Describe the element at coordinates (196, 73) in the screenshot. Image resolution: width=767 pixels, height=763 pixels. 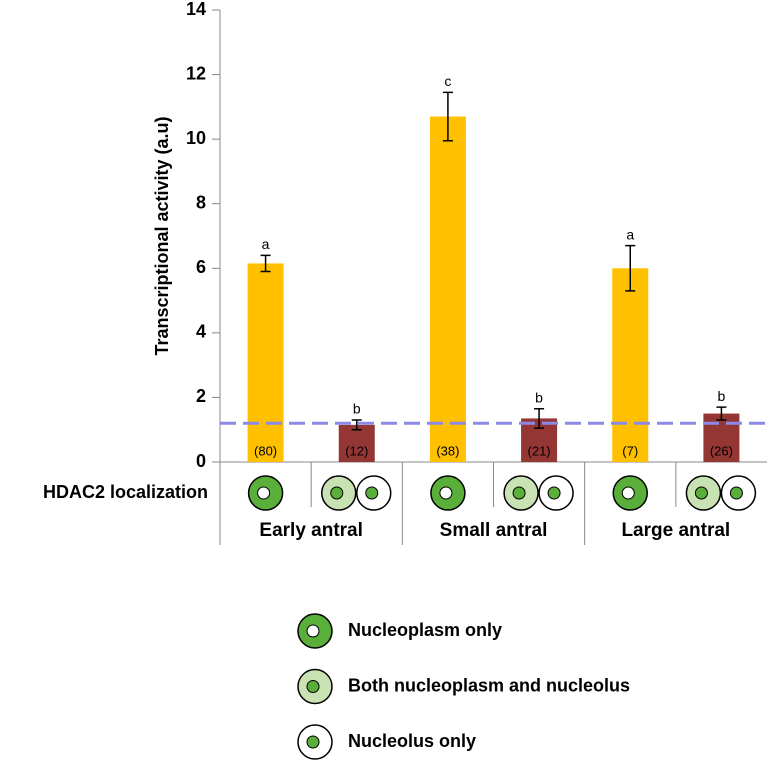
I see `y-tick-label: 12` at that location.